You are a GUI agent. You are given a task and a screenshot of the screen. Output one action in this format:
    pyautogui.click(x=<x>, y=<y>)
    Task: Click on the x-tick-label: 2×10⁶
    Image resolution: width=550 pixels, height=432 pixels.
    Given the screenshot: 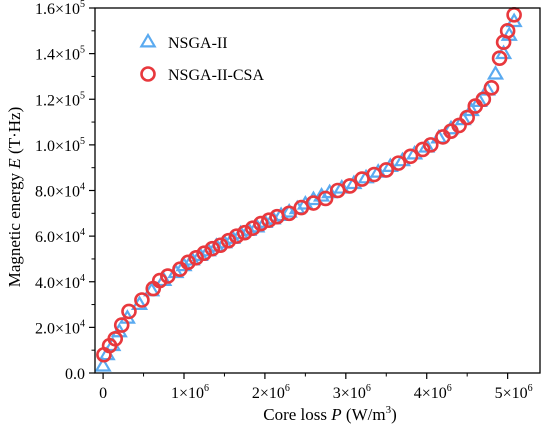 What is the action you would take?
    pyautogui.click(x=271, y=392)
    